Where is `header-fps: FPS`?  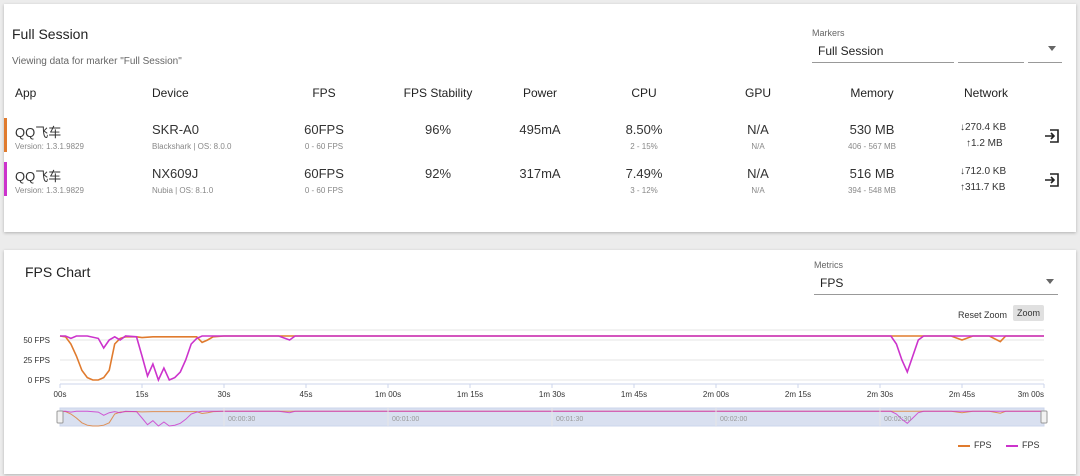
header-fps: FPS is located at coordinates (324, 93).